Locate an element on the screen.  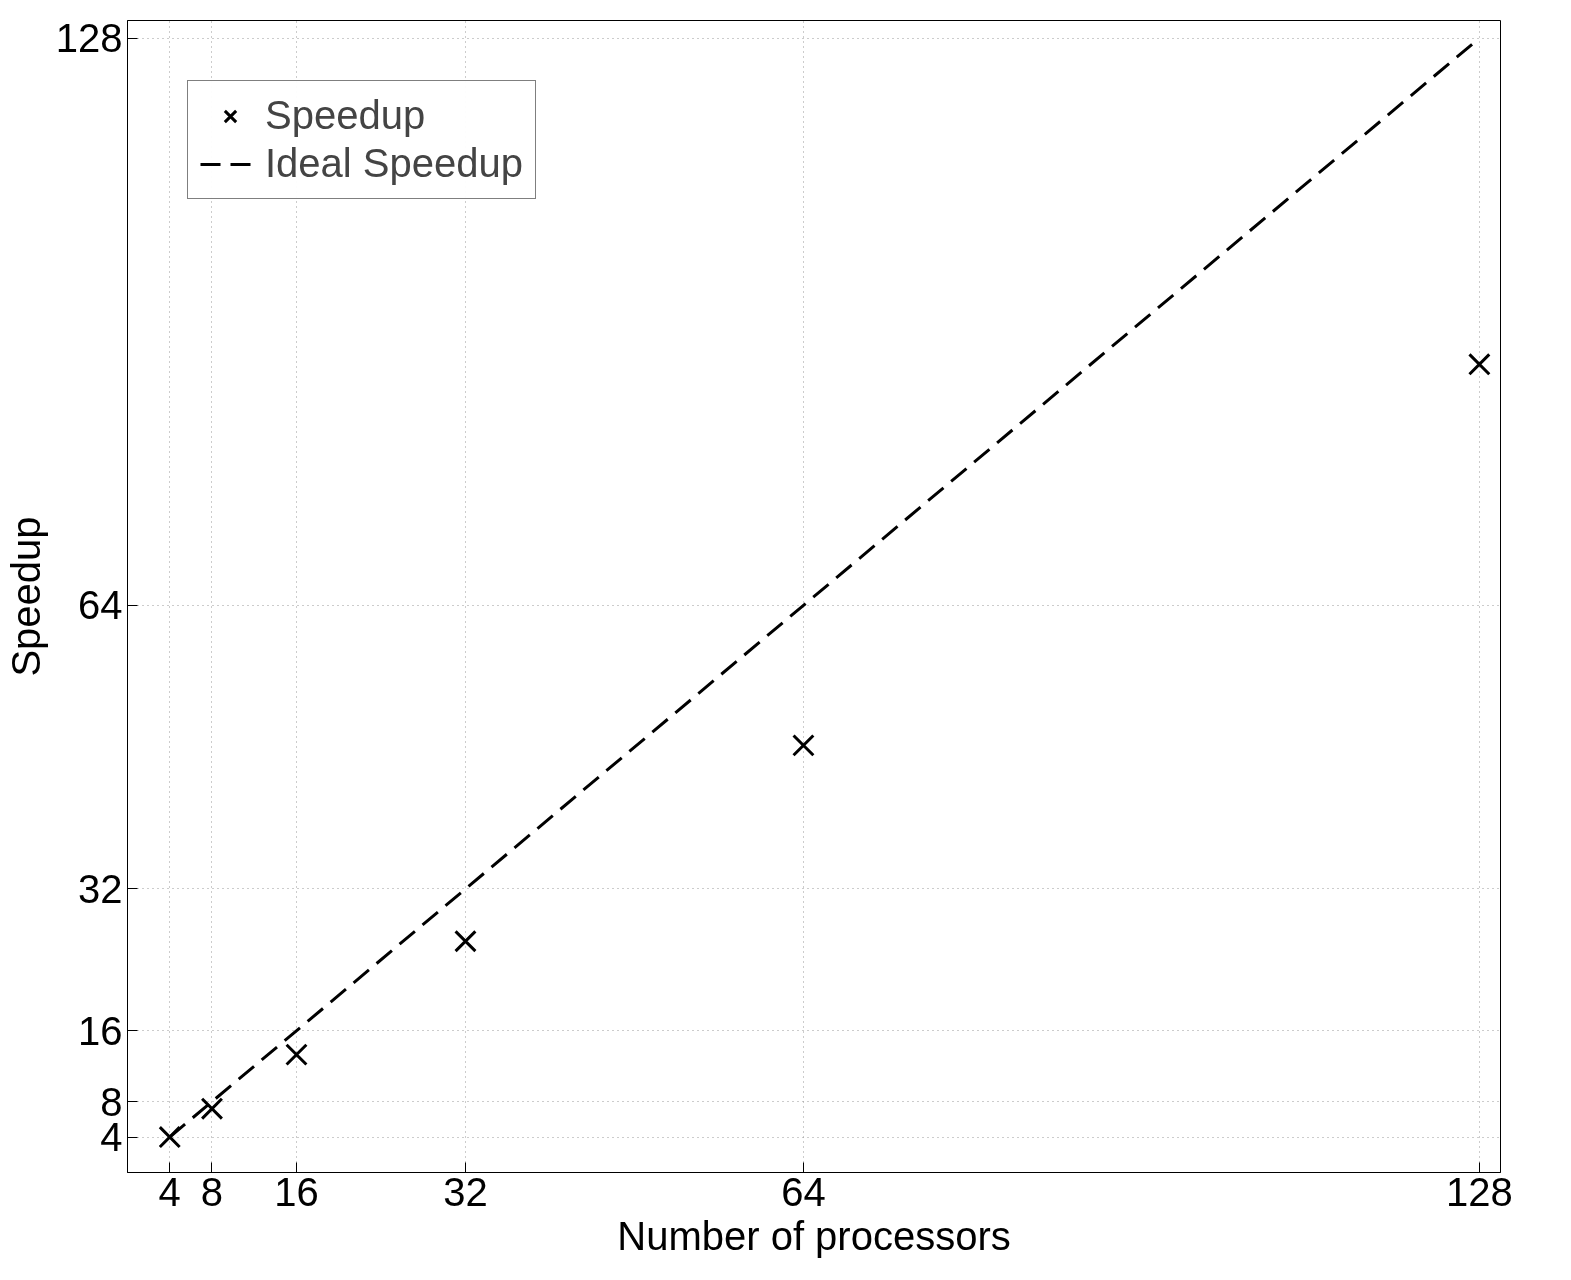
y-tick-label: 32 is located at coordinates (100, 888).